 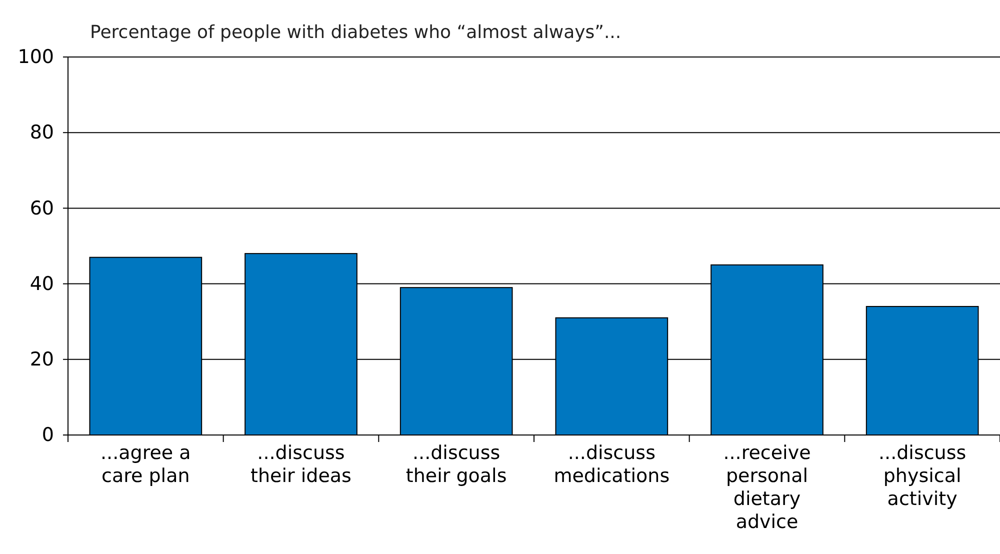 I want to click on x-tick-label: ...discuss their ideas, so click(x=301, y=464).